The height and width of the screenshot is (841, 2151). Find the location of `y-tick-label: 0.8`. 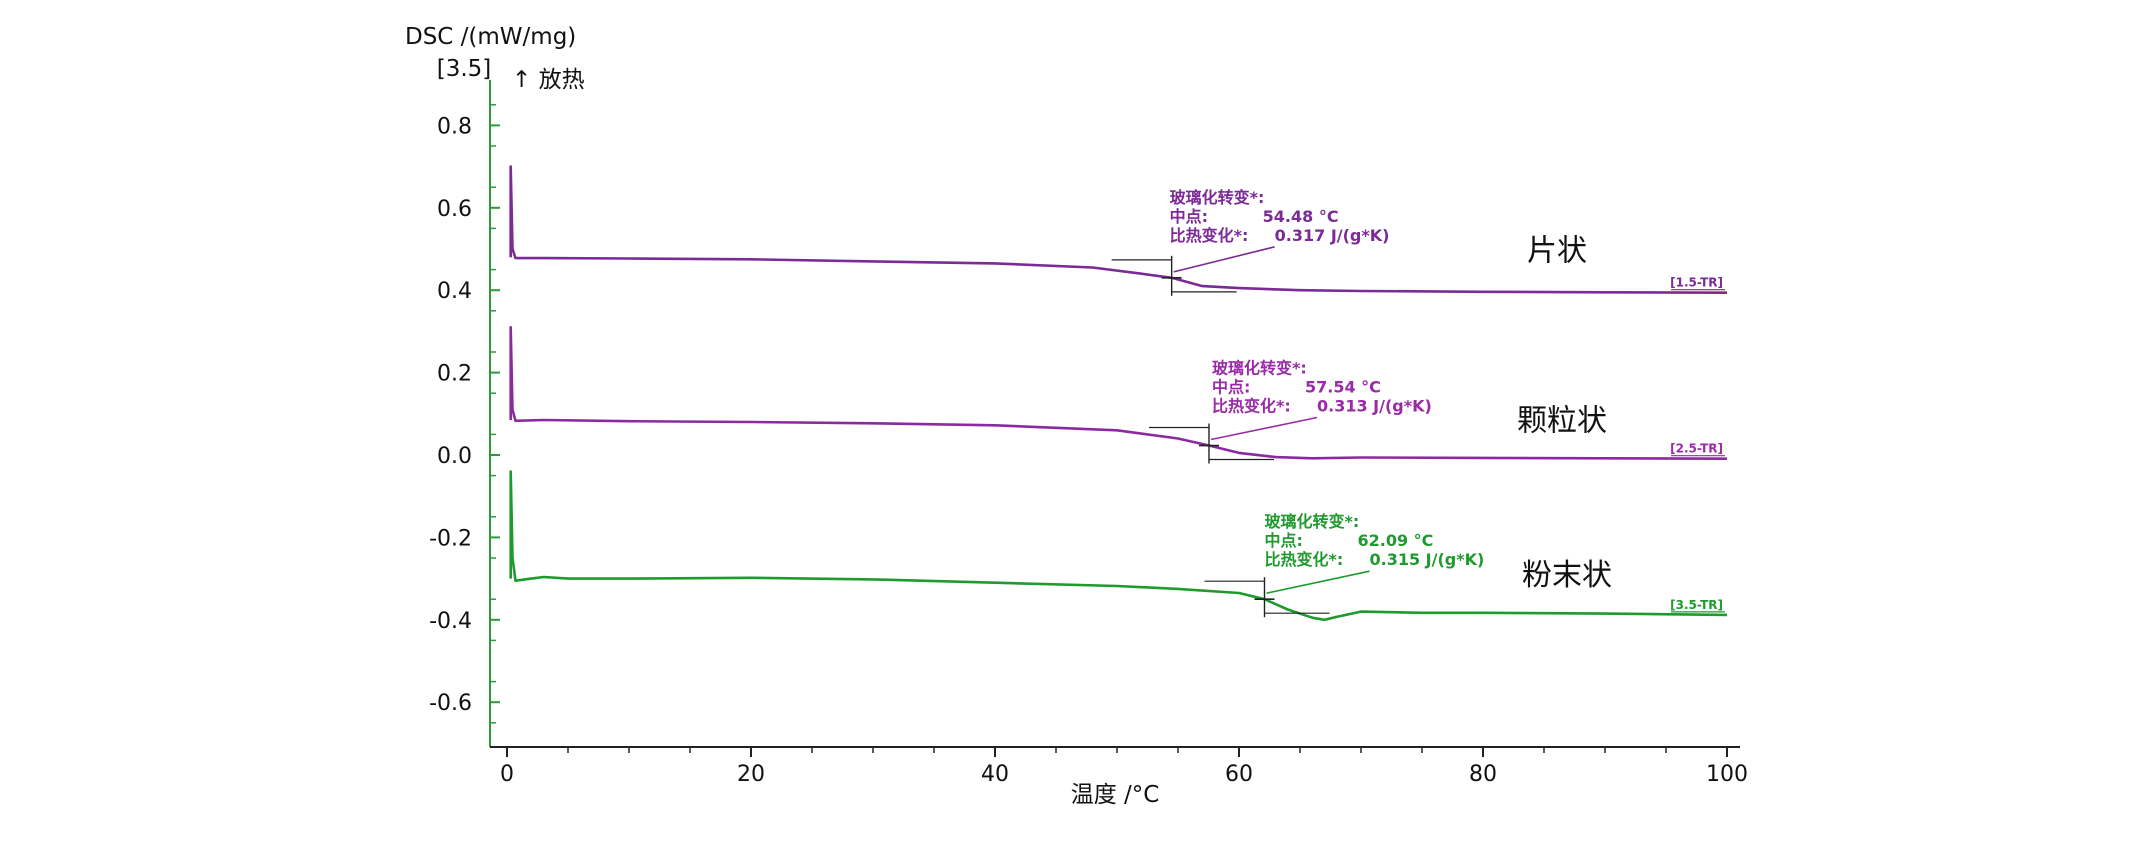

y-tick-label: 0.8 is located at coordinates (454, 126).